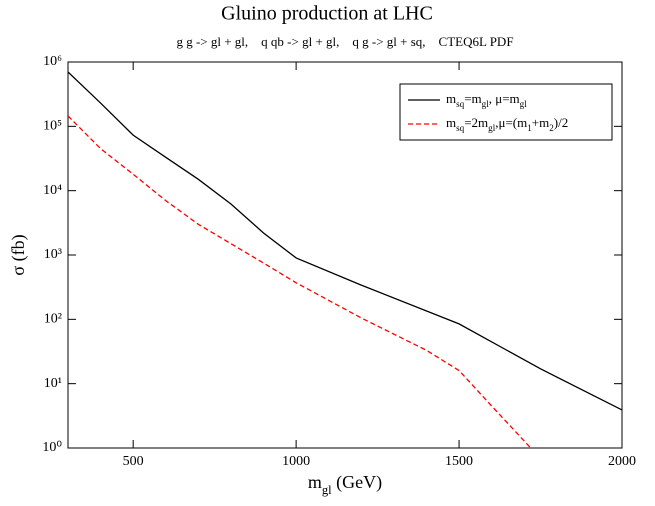 The width and height of the screenshot is (655, 506). Describe the element at coordinates (622, 461) in the screenshot. I see `x-tick-label: 2000` at that location.